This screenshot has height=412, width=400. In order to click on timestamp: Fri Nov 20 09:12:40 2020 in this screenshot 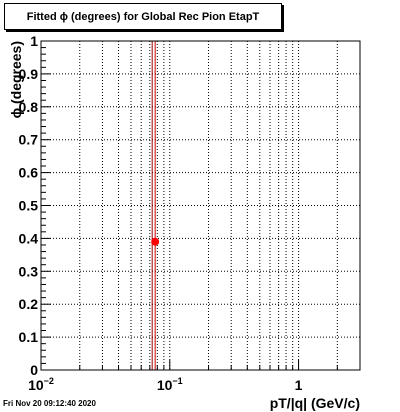, I will do `click(49, 403)`.